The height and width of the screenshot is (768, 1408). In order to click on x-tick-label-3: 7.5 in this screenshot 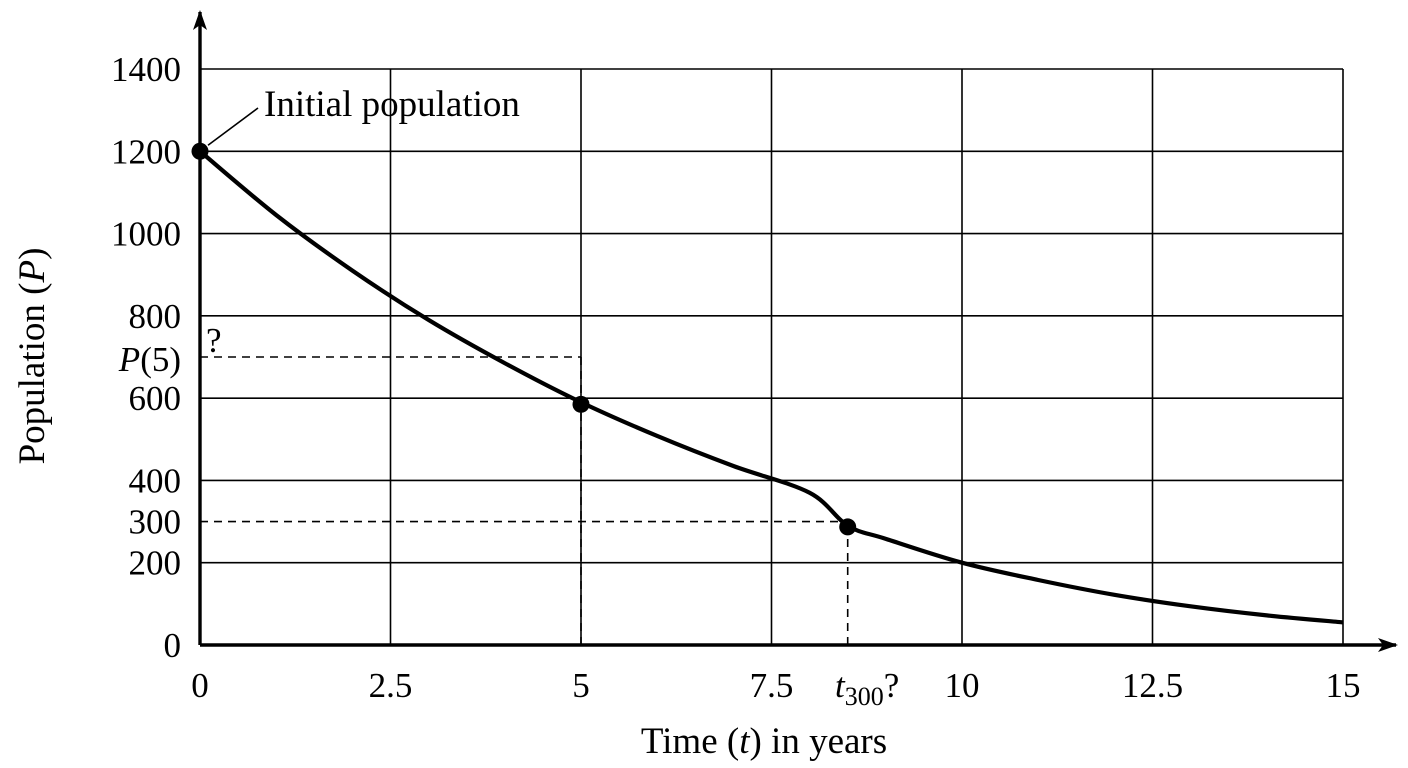, I will do `click(772, 685)`.